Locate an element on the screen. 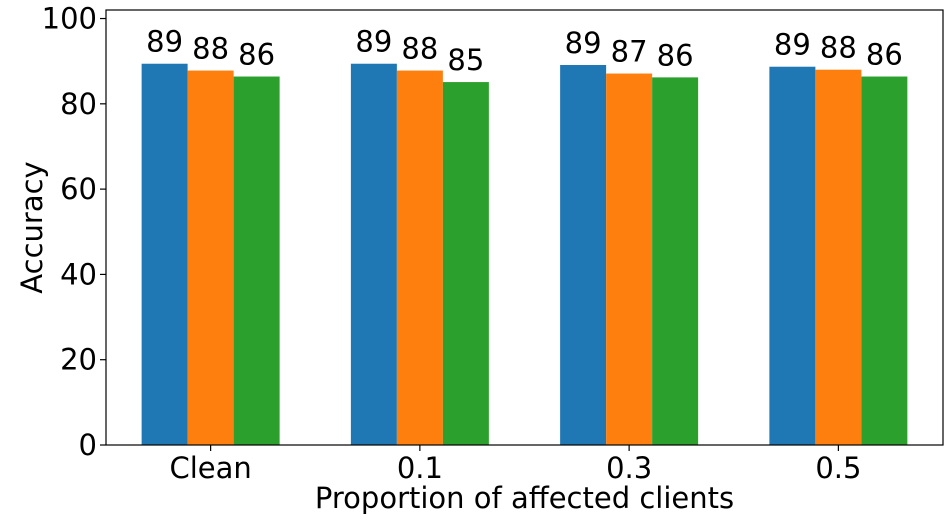 The width and height of the screenshot is (948, 526). y-tick-label-100: 100 is located at coordinates (69, 19).